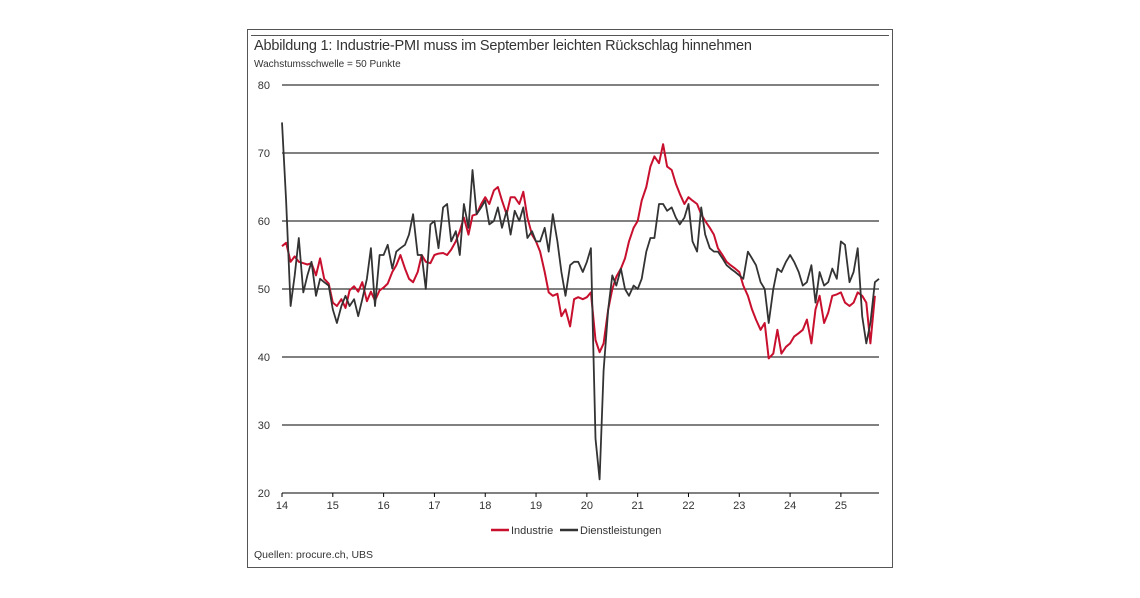  I want to click on y-tick-label: 30, so click(264, 426).